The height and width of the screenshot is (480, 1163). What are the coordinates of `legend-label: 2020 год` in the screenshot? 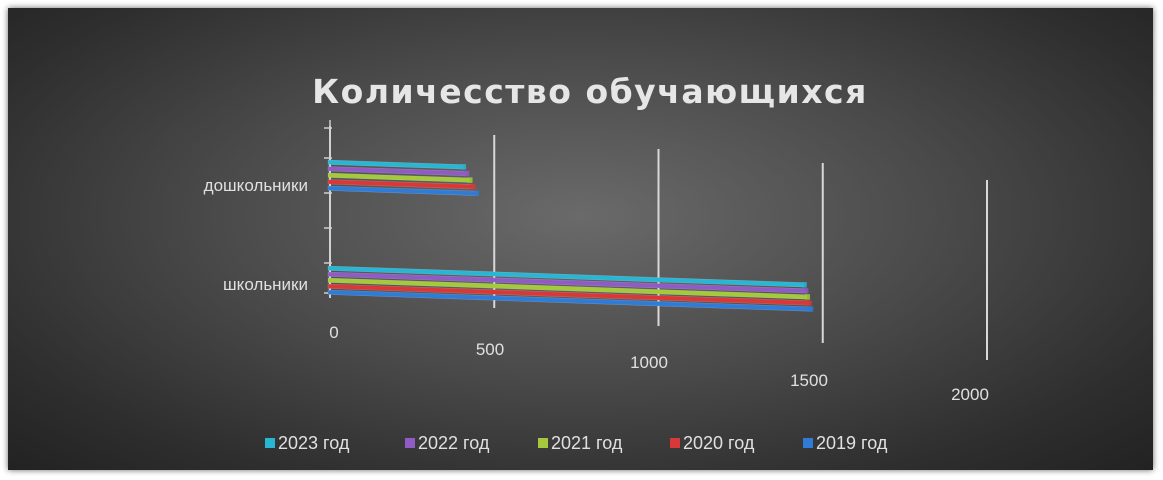 It's located at (719, 443).